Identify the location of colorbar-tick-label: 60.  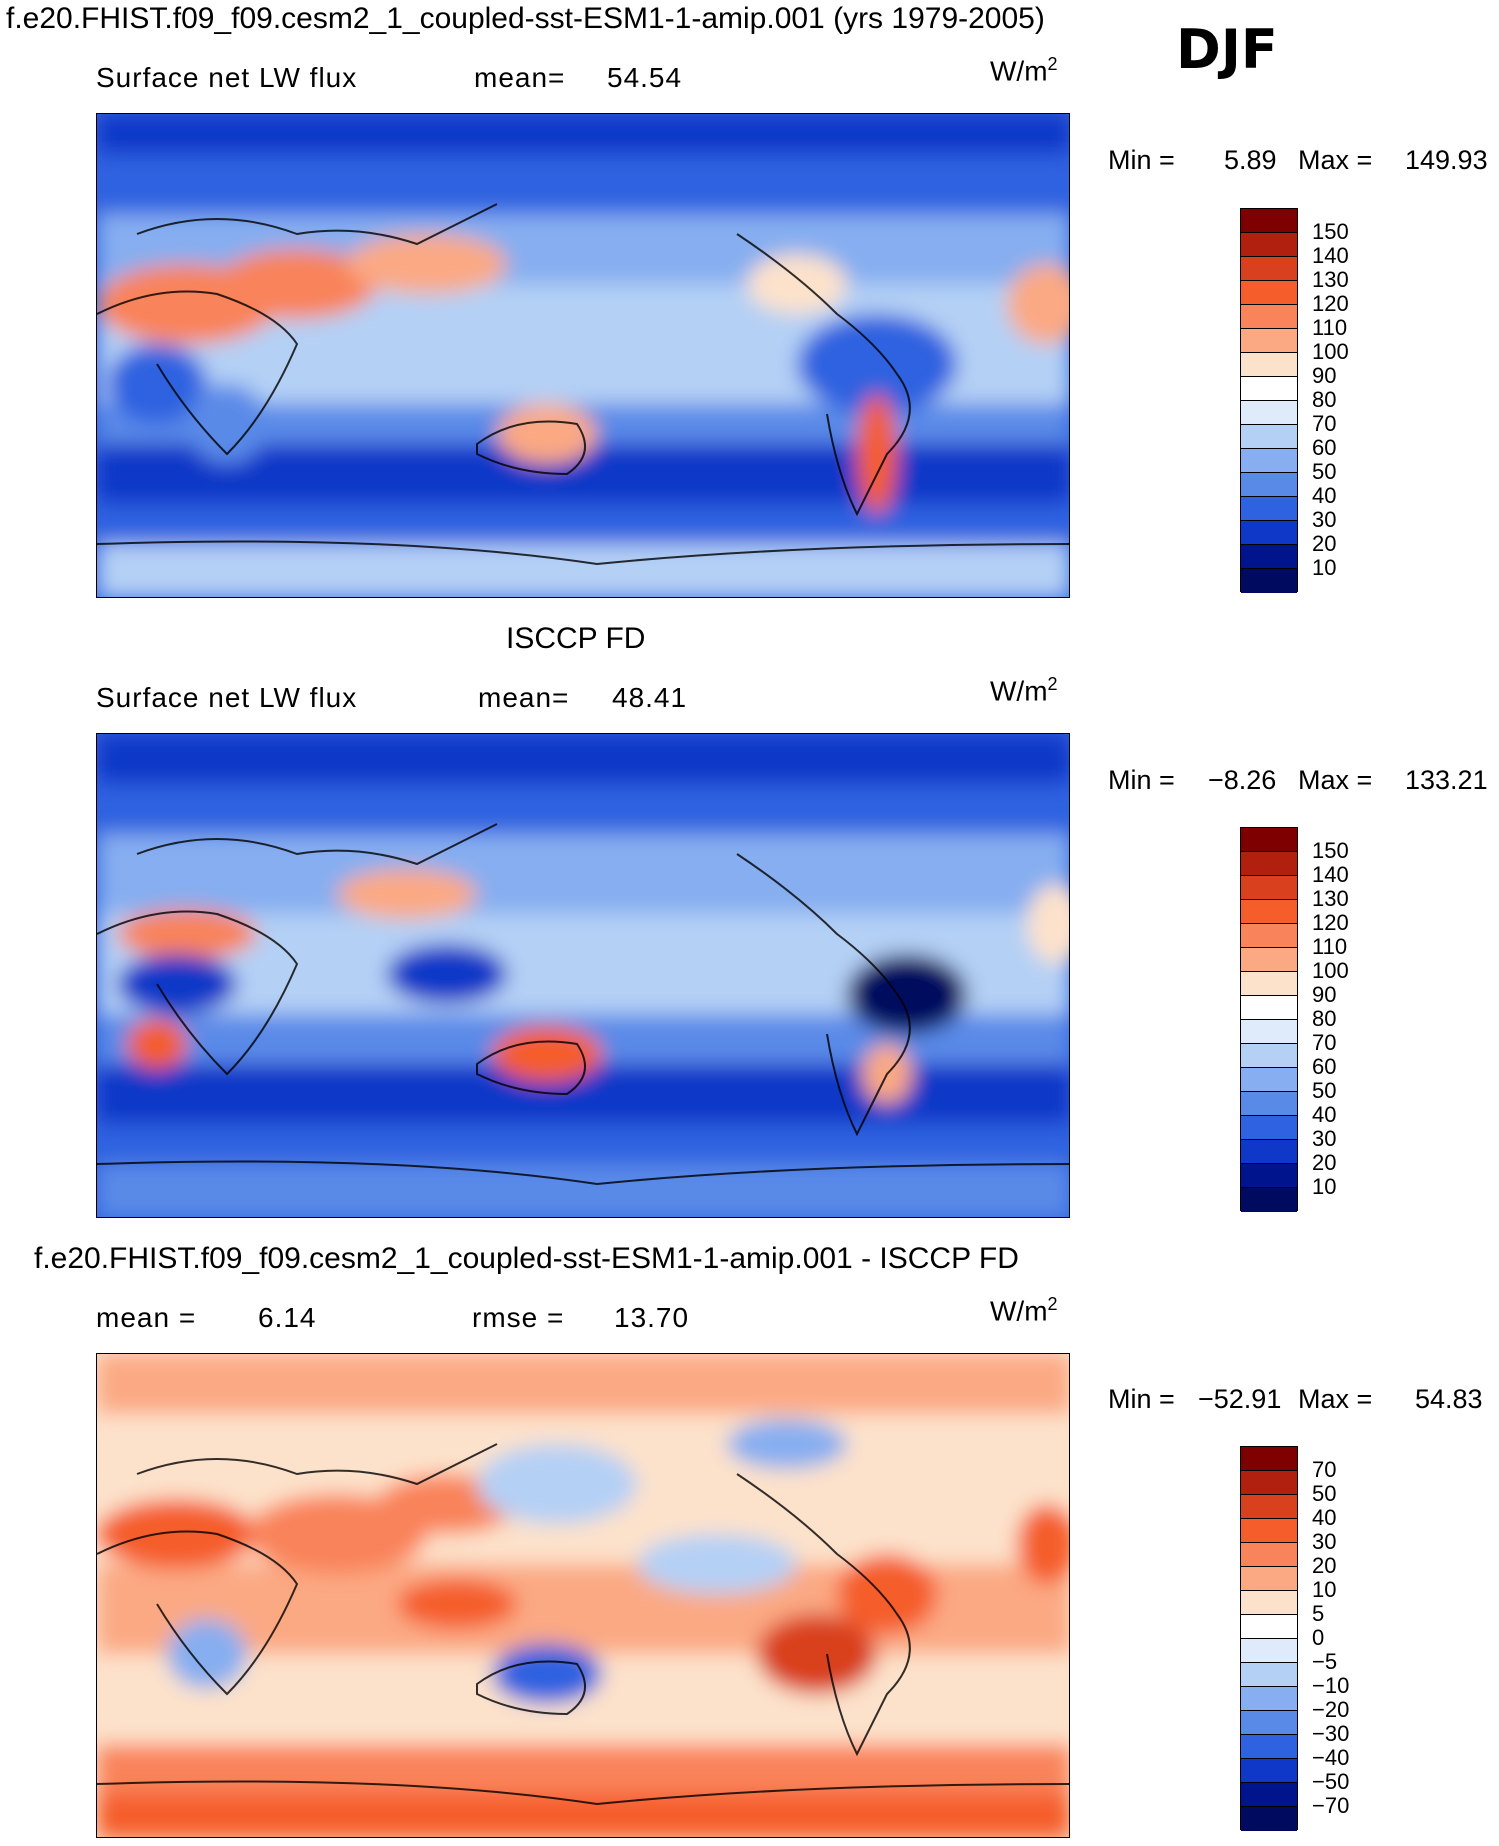
(1324, 1066).